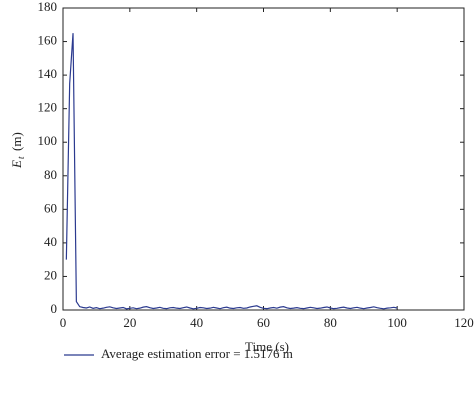  Describe the element at coordinates (48, 40) in the screenshot. I see `y-tick-label: 160` at that location.